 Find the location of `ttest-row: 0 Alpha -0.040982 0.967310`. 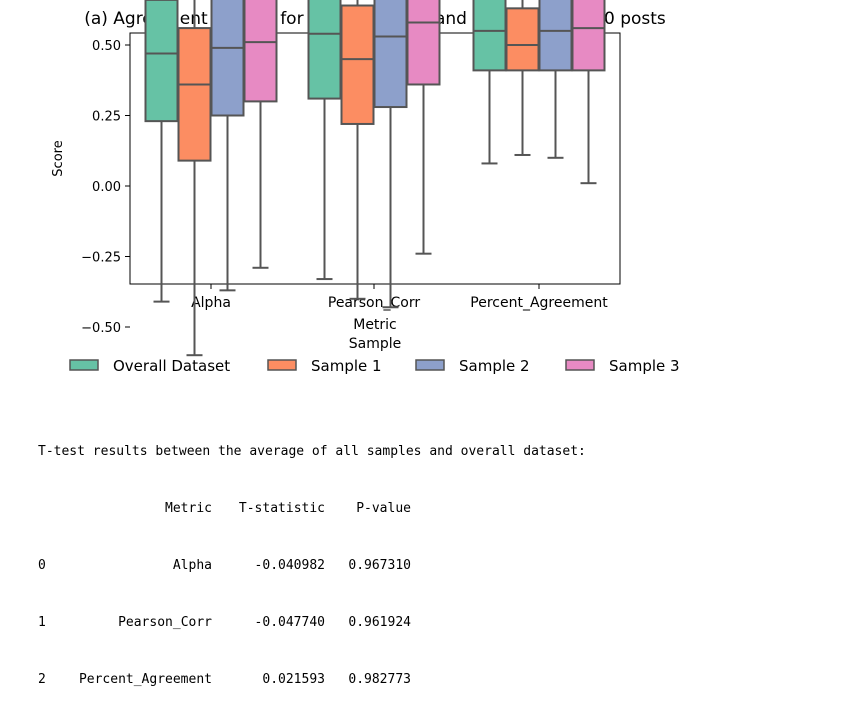

ttest-row: 0 Alpha -0.040982 0.967310 is located at coordinates (312, 565).